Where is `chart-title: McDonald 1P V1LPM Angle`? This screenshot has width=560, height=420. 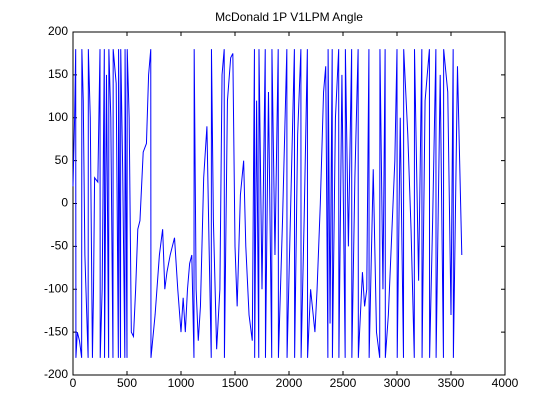 chart-title: McDonald 1P V1LPM Angle is located at coordinates (289, 17).